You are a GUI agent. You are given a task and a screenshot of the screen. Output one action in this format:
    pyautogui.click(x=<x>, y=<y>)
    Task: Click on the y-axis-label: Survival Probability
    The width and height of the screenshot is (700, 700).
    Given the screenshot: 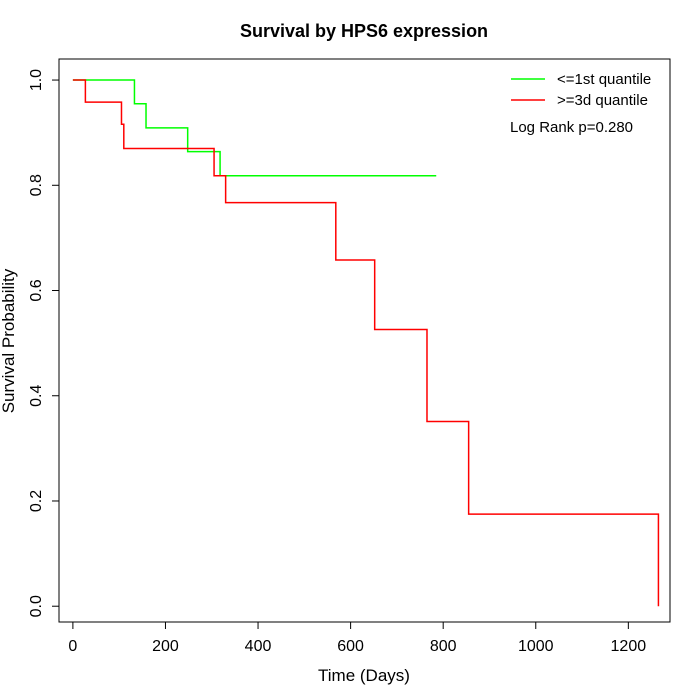 What is the action you would take?
    pyautogui.click(x=9, y=340)
    